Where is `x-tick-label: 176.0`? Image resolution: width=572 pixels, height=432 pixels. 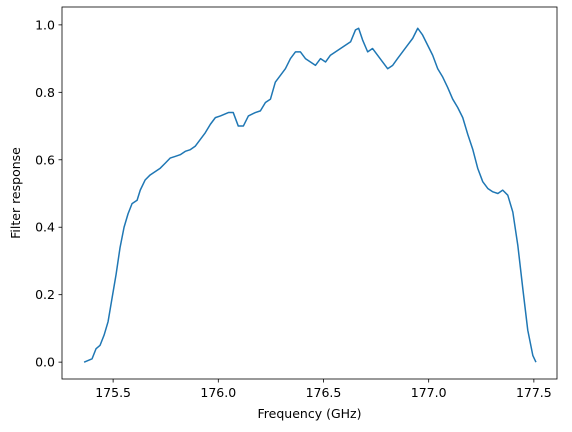 x-tick-label: 176.0 is located at coordinates (218, 392).